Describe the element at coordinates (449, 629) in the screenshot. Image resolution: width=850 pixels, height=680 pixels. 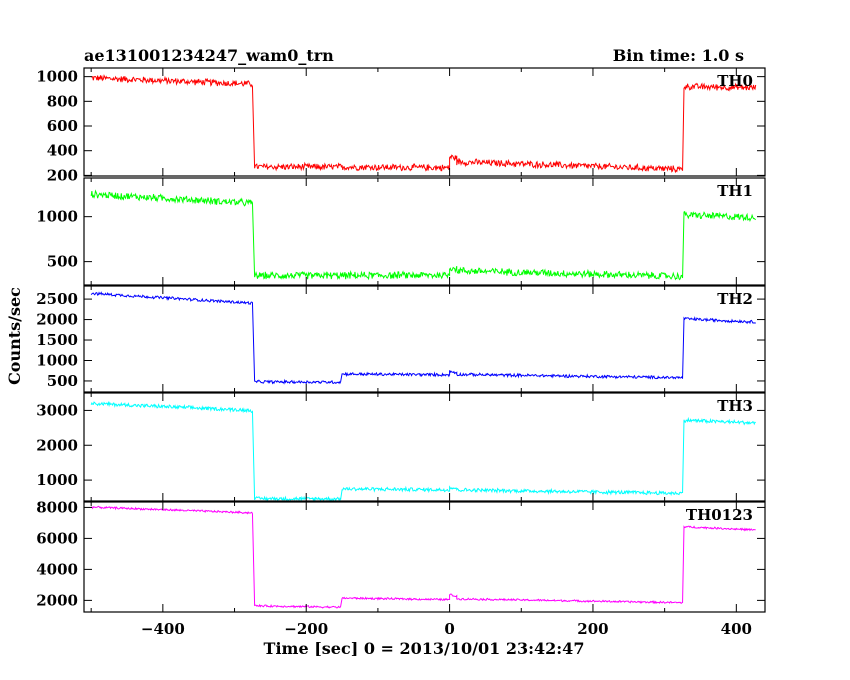
I see `x-tick-label: 0` at that location.